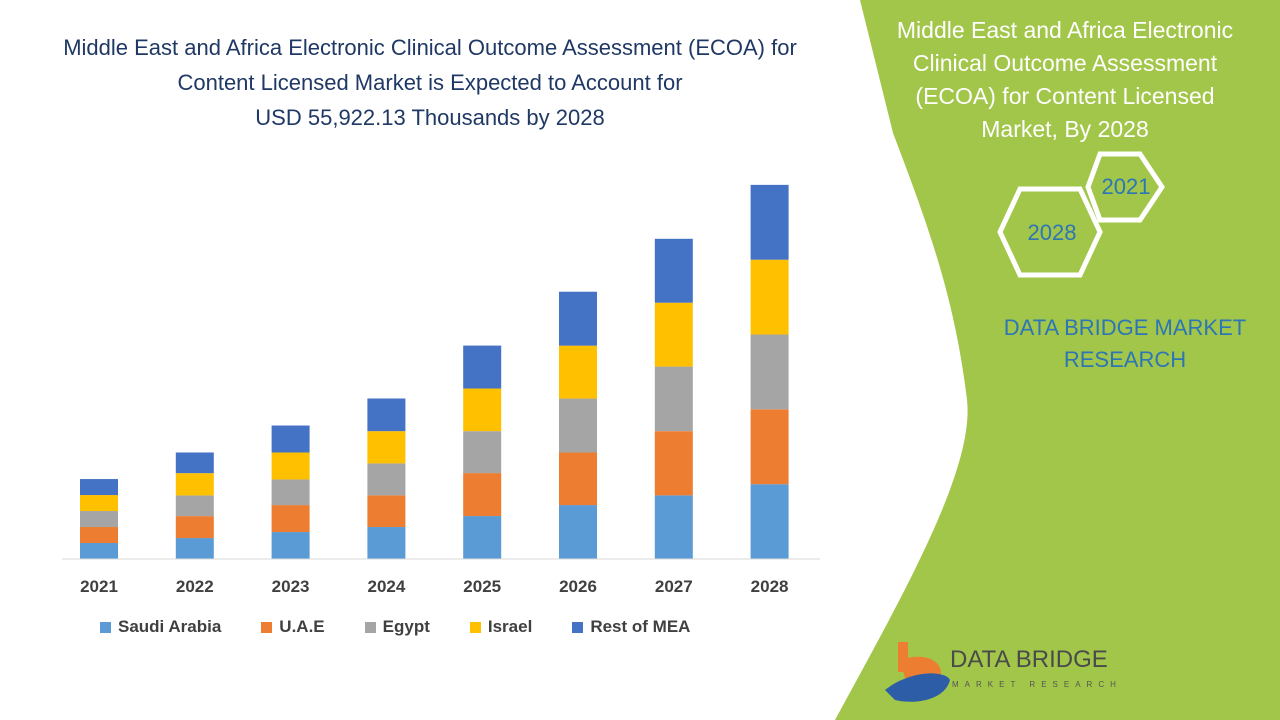 This screenshot has height=720, width=1280. What do you see at coordinates (578, 532) in the screenshot?
I see `bar-segment-saudi-arabia-2026` at bounding box center [578, 532].